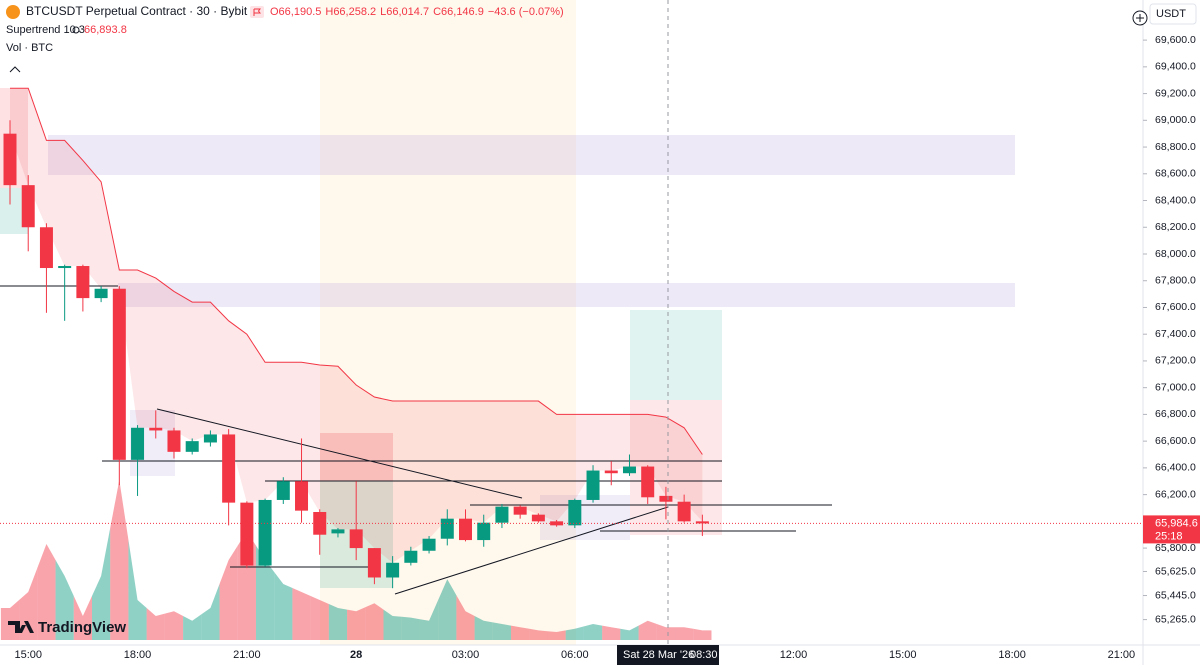 Image resolution: width=1200 pixels, height=670 pixels. I want to click on y-tick-label: 65,625.0, so click(1175, 571).